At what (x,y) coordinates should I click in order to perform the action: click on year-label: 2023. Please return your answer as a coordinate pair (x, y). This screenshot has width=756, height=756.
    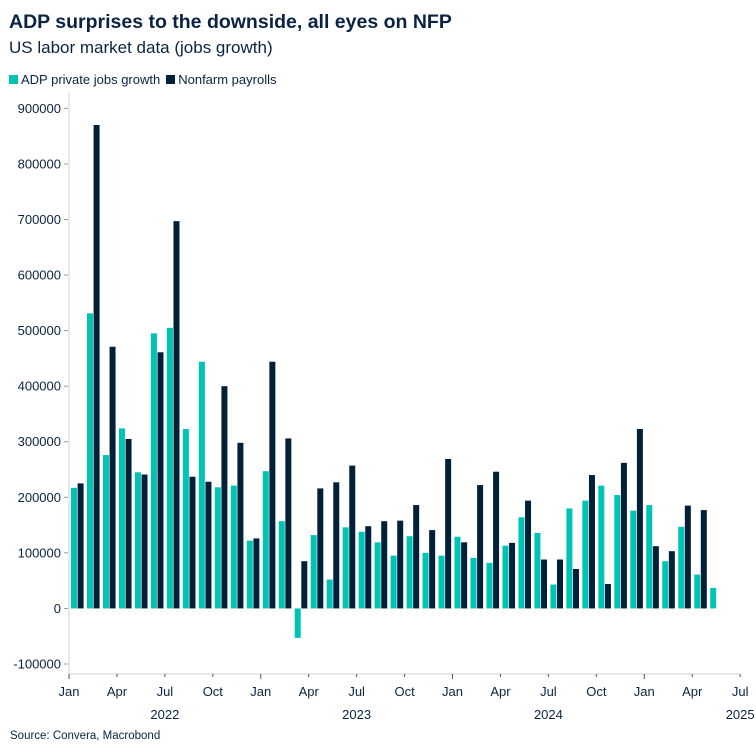
    Looking at the image, I should click on (356, 714).